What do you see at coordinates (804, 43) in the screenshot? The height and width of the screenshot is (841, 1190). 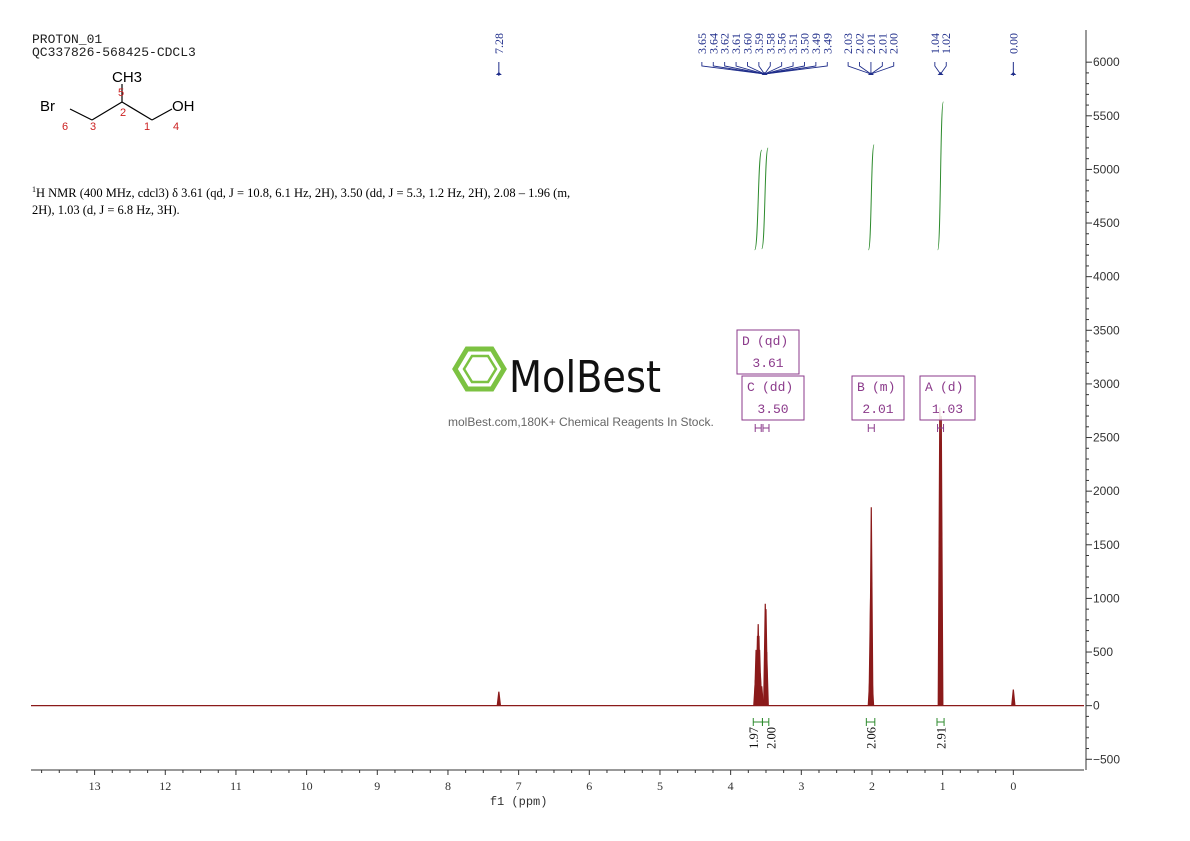 I see `peak-label: 3.50` at bounding box center [804, 43].